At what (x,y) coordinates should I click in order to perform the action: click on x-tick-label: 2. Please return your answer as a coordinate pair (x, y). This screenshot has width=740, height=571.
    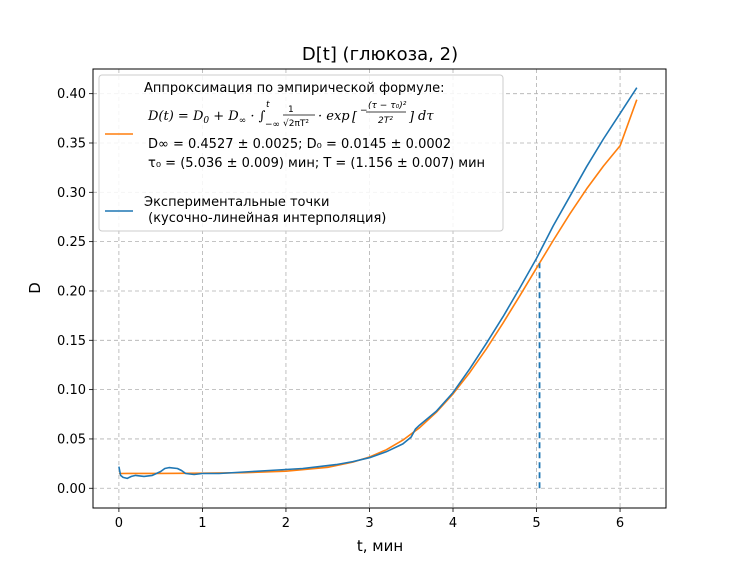
    Looking at the image, I should click on (286, 523).